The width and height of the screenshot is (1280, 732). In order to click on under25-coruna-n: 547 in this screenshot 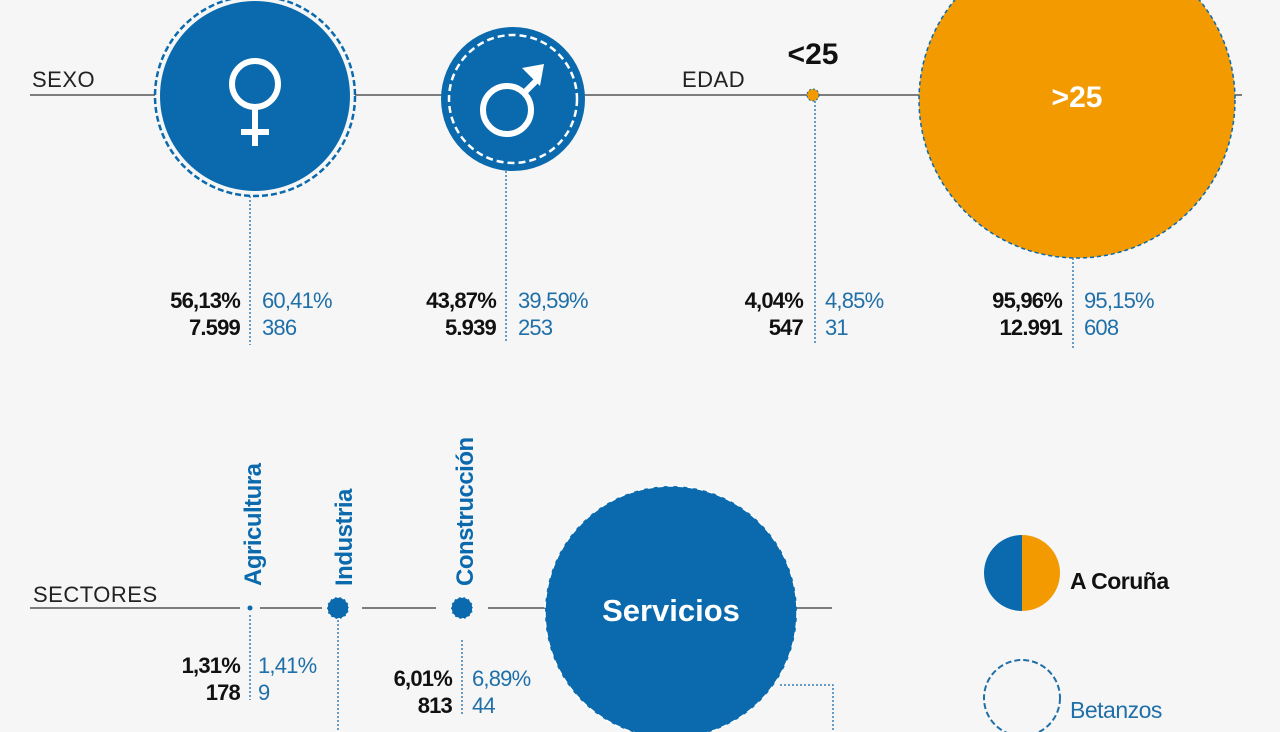, I will do `click(786, 327)`.